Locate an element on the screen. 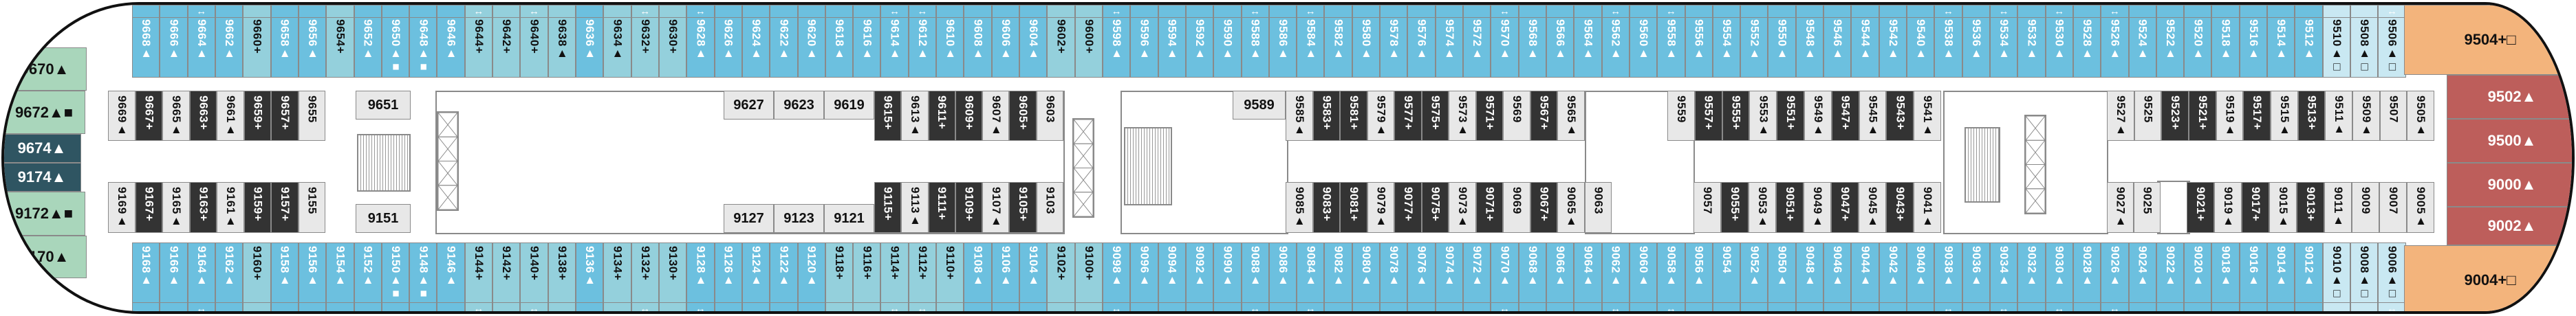  cabin-9159: 9159+ is located at coordinates (257, 208).